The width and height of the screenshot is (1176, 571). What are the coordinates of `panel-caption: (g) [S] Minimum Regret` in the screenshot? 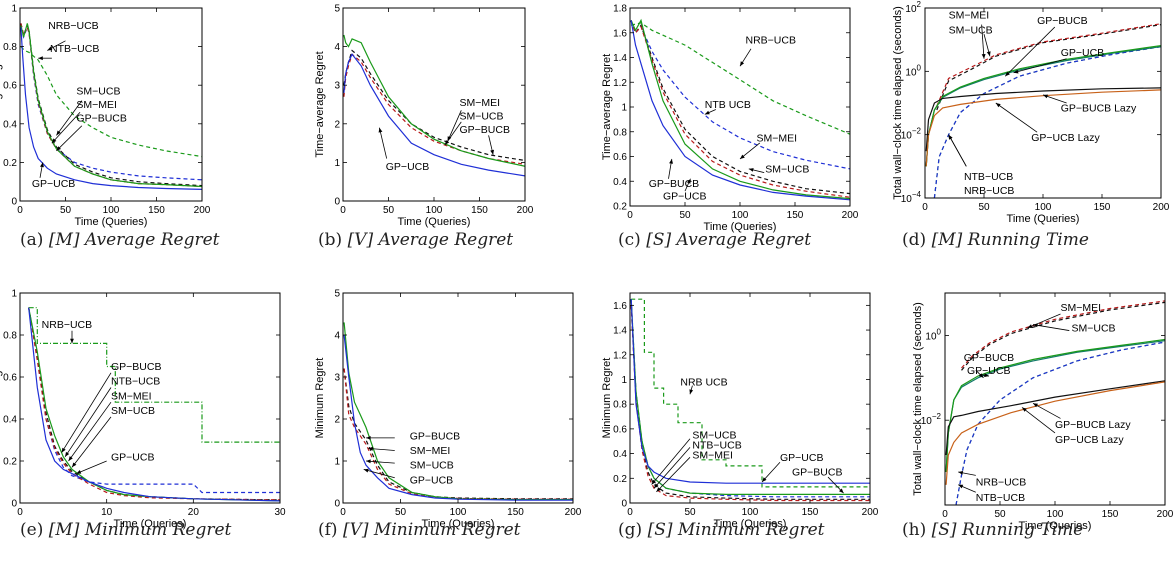 It's located at (721, 530).